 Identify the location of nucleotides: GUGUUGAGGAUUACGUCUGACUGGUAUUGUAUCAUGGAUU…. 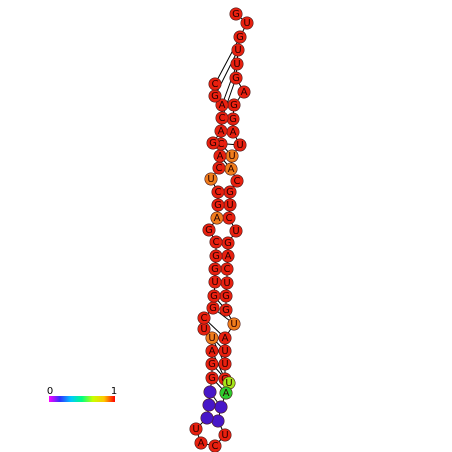
(221, 229).